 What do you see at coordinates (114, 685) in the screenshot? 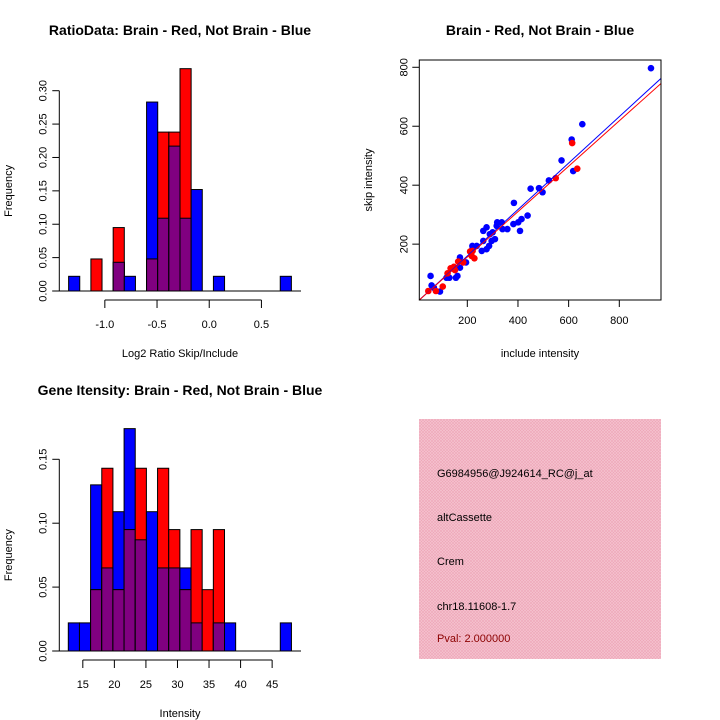
I see `x-tick-label: 20` at bounding box center [114, 685].